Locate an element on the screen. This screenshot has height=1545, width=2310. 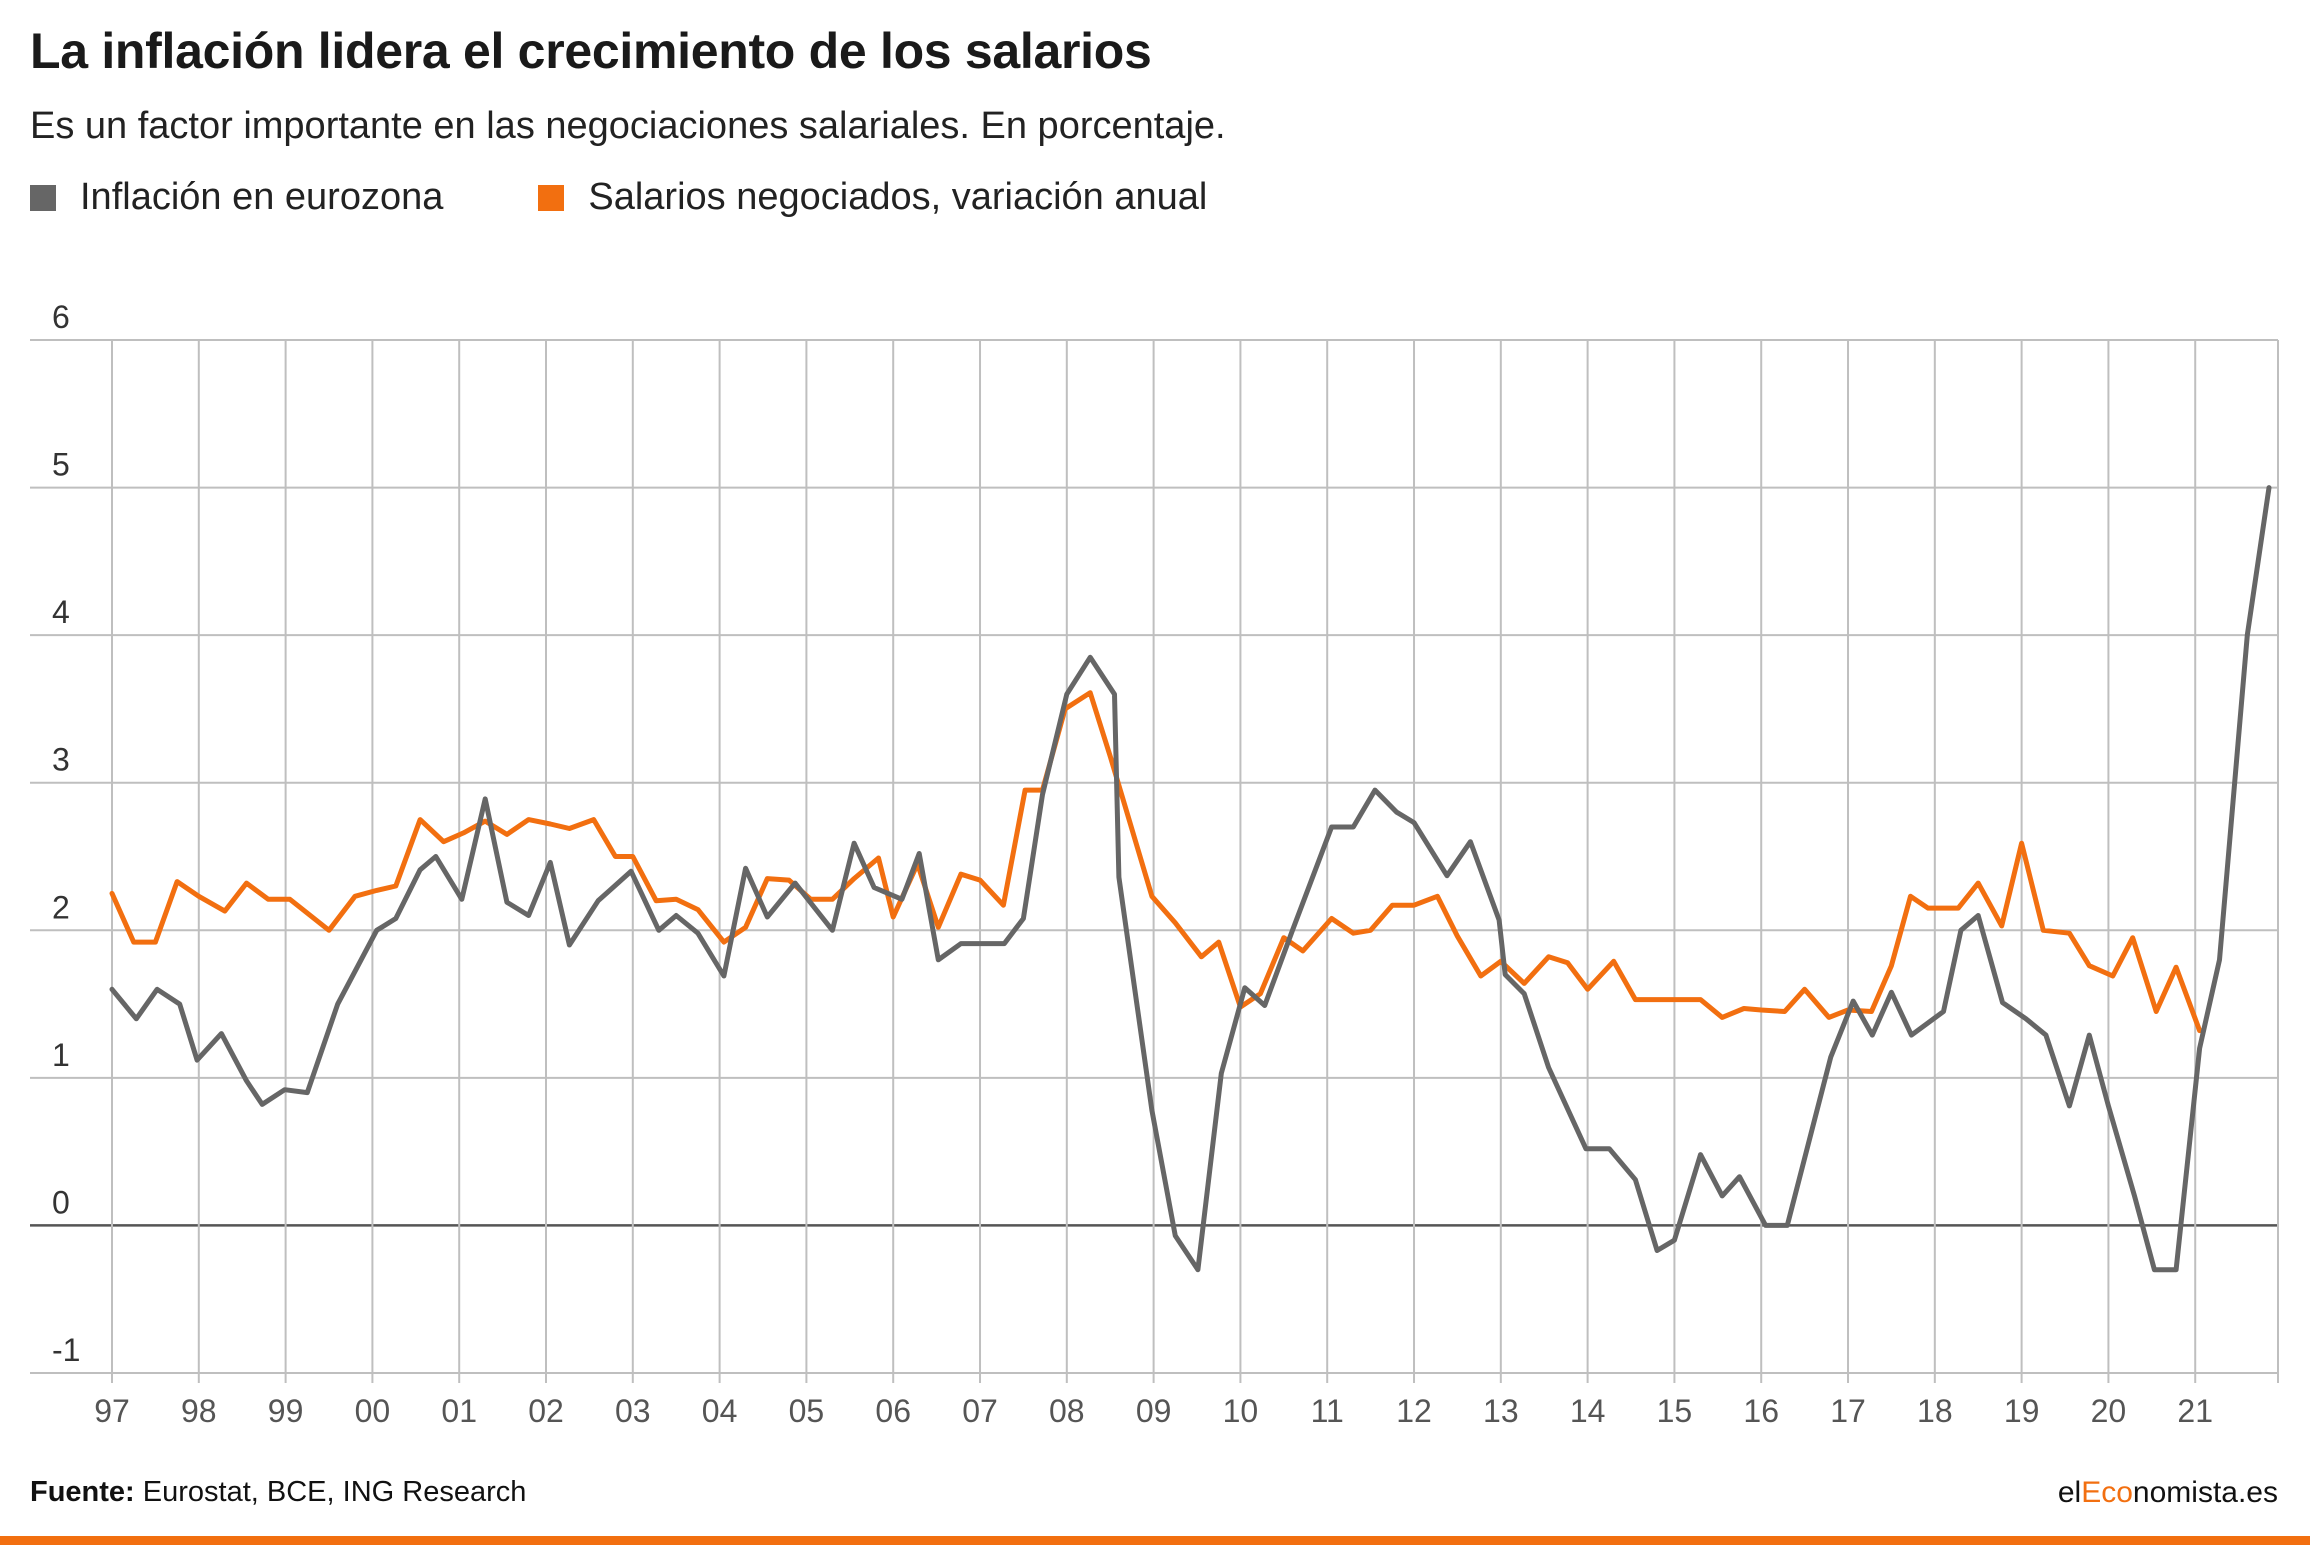
legend-item-inflation: Inflación en eurozona is located at coordinates (236, 197).